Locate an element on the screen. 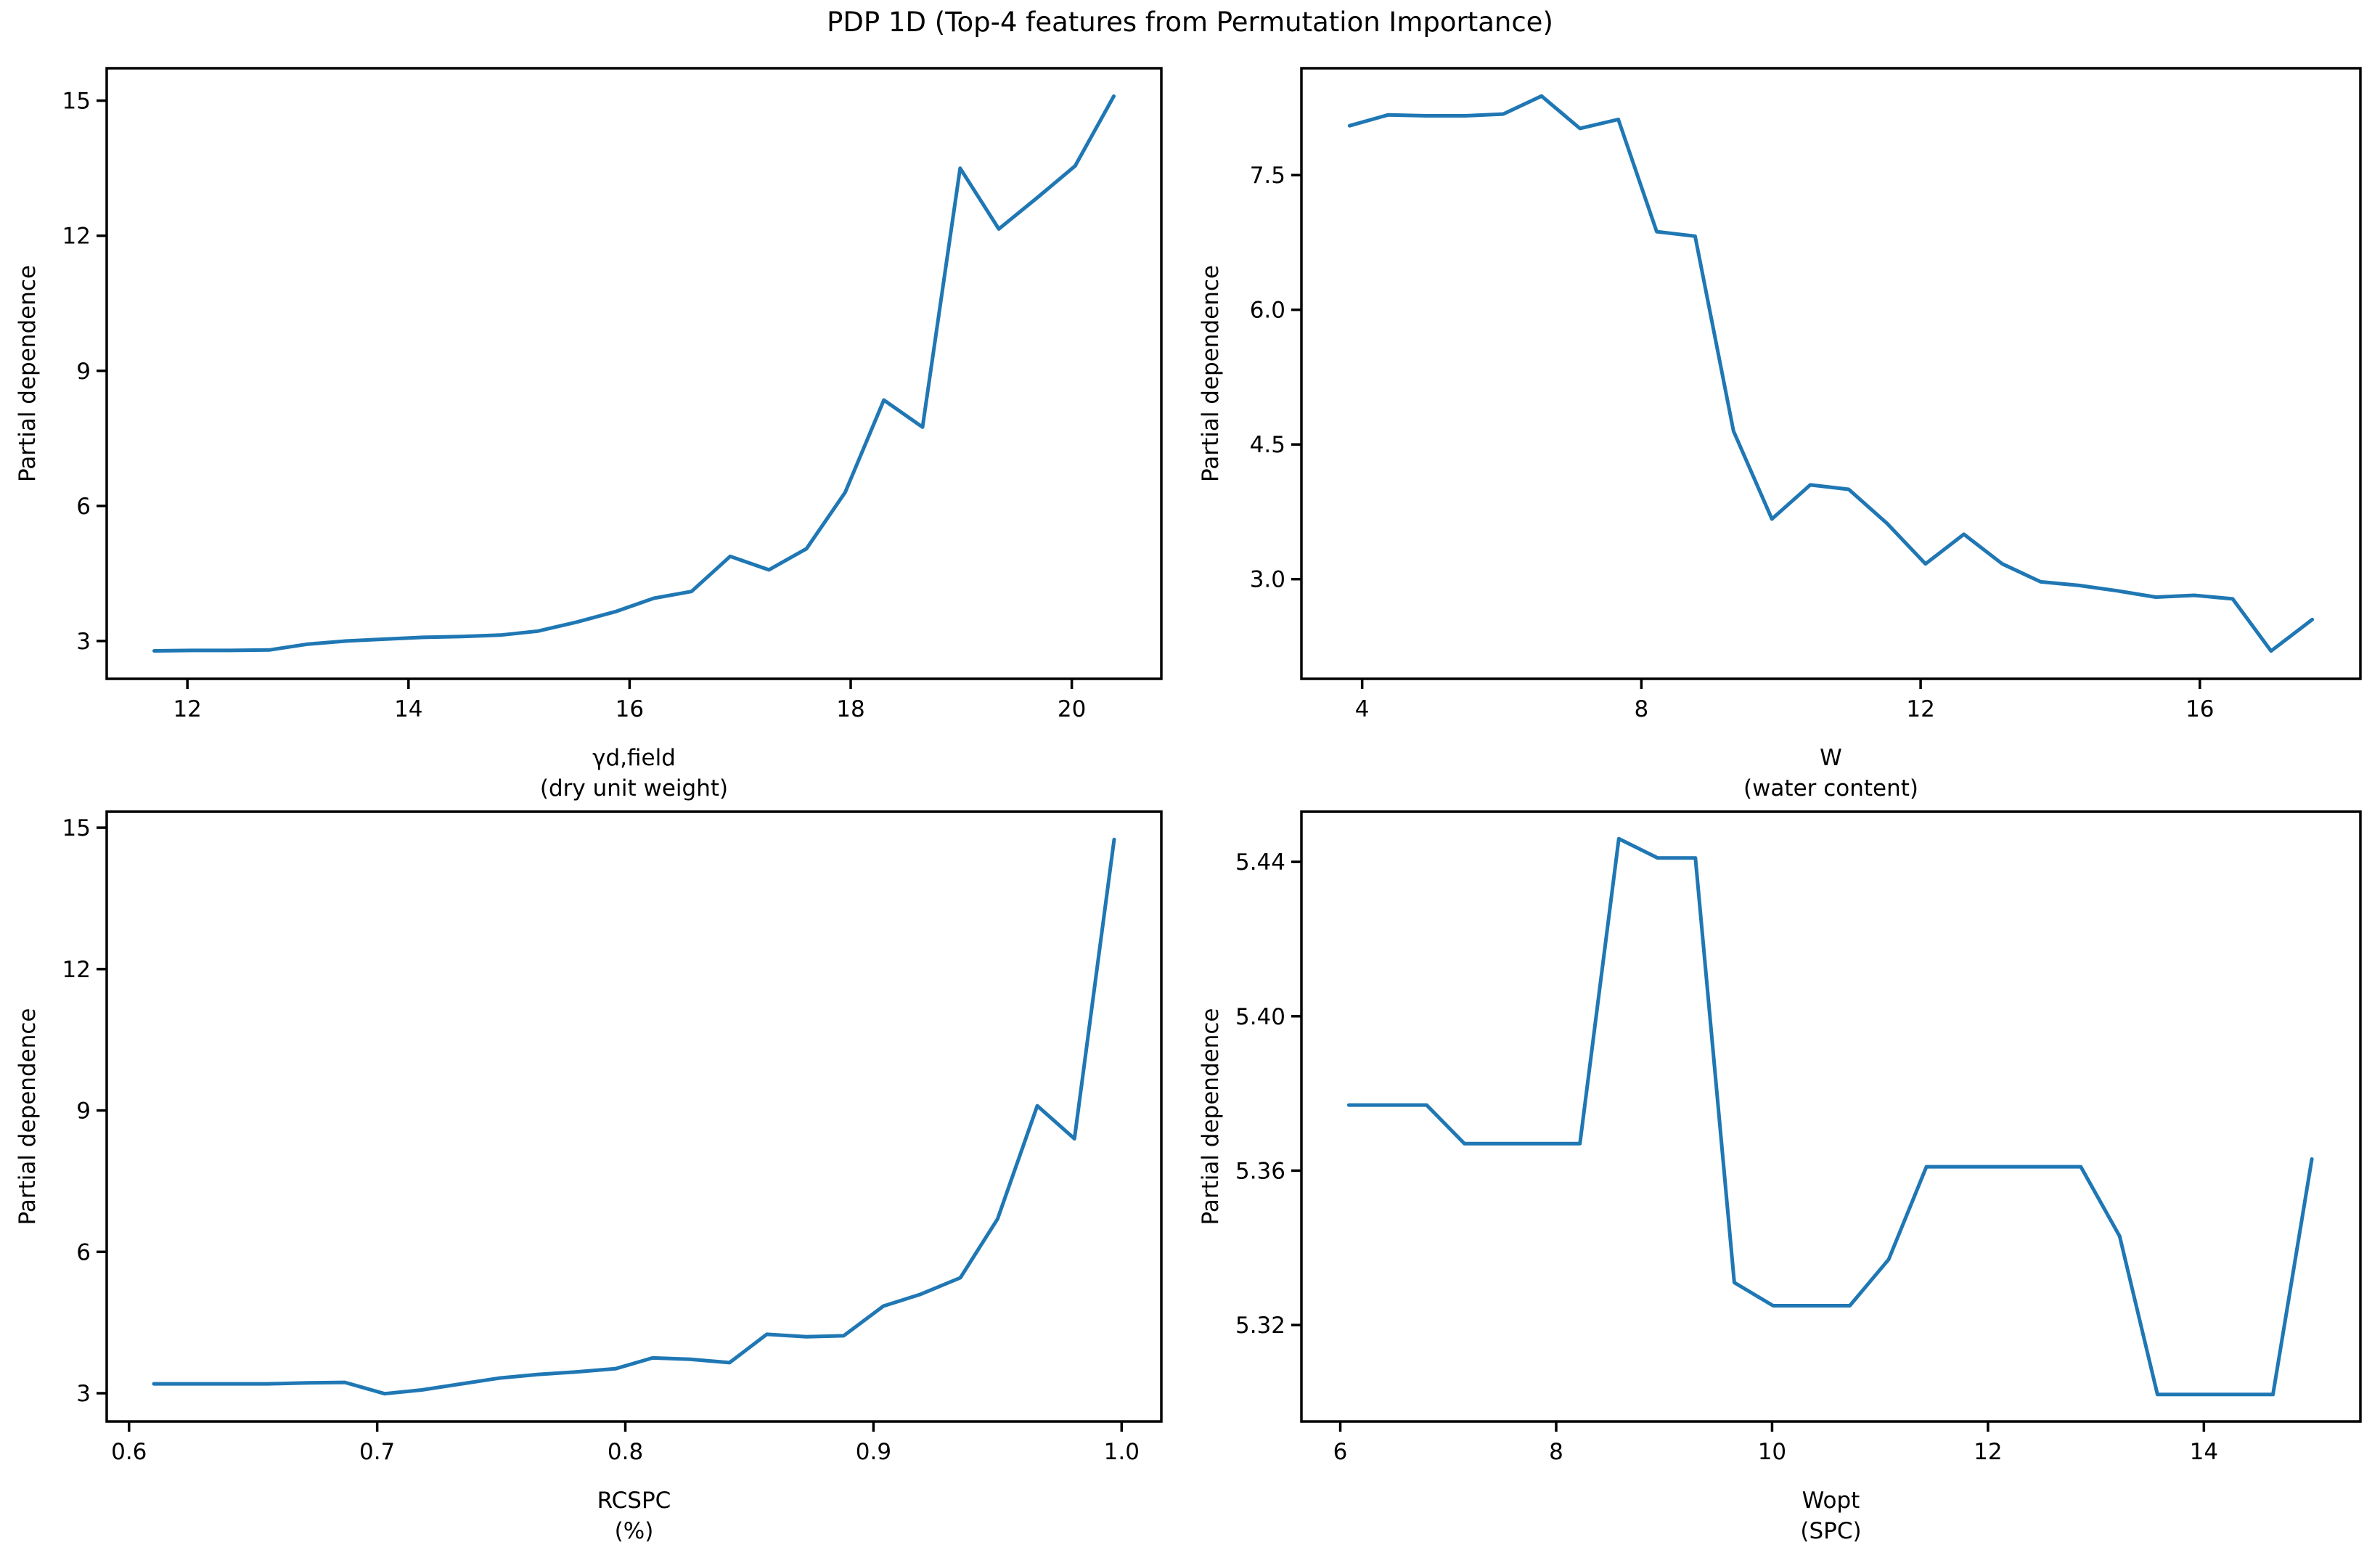  x-tick-label: 10 is located at coordinates (1772, 1452).